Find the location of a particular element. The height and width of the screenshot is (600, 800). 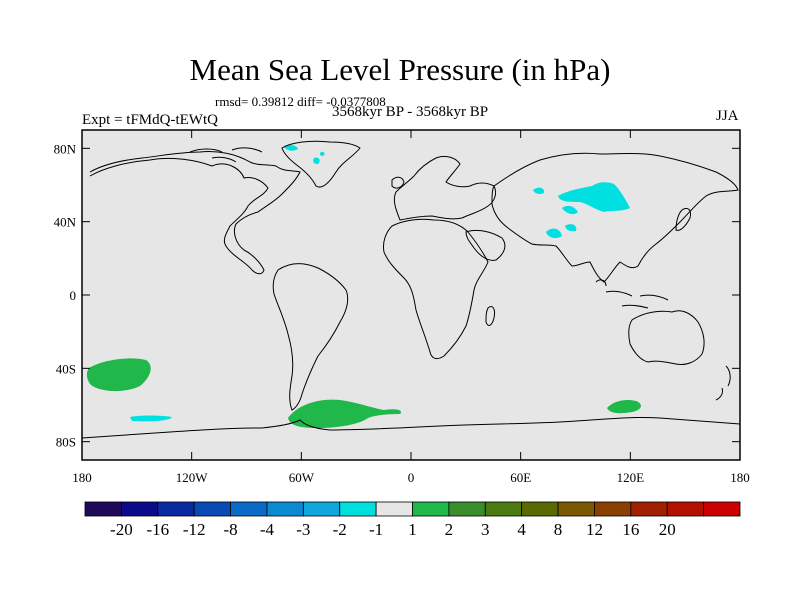

colorbar-label: 12 is located at coordinates (594, 529).